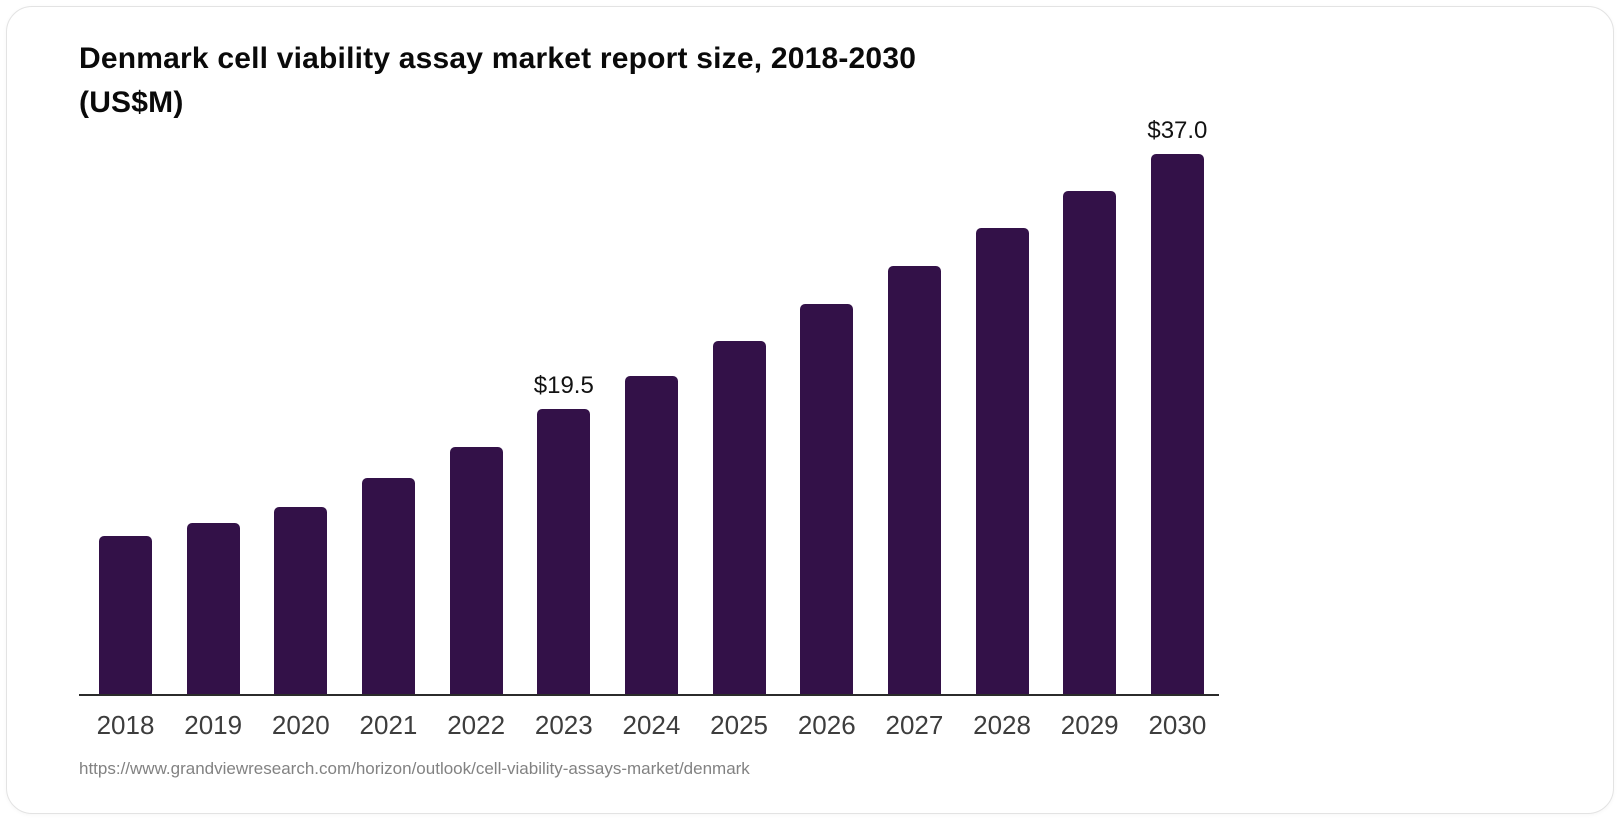 The image size is (1620, 820). I want to click on x-tick-2025: 2025, so click(739, 725).